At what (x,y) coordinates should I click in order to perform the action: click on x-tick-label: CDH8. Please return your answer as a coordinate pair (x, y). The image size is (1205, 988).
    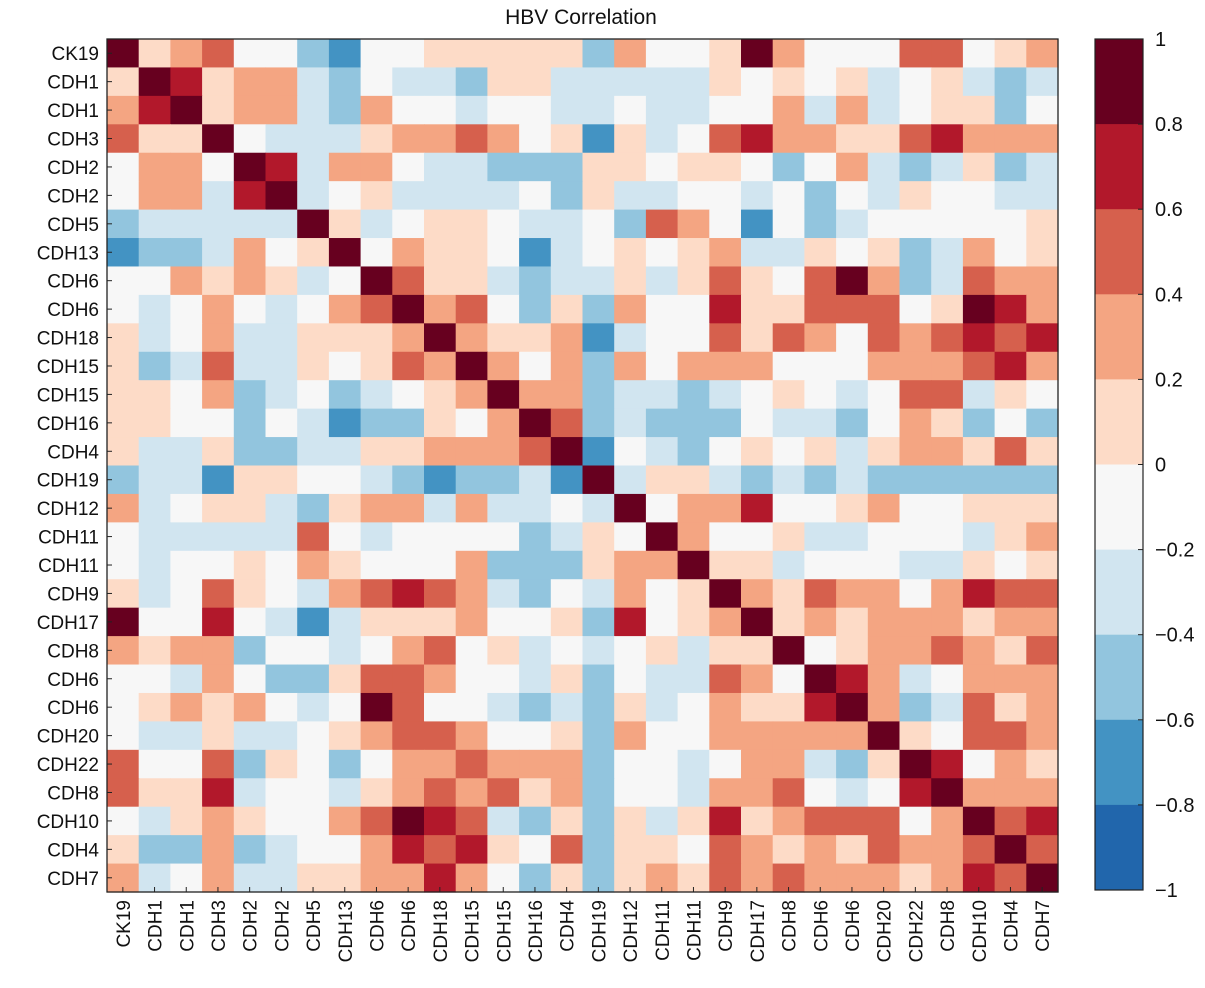
    Looking at the image, I should click on (948, 926).